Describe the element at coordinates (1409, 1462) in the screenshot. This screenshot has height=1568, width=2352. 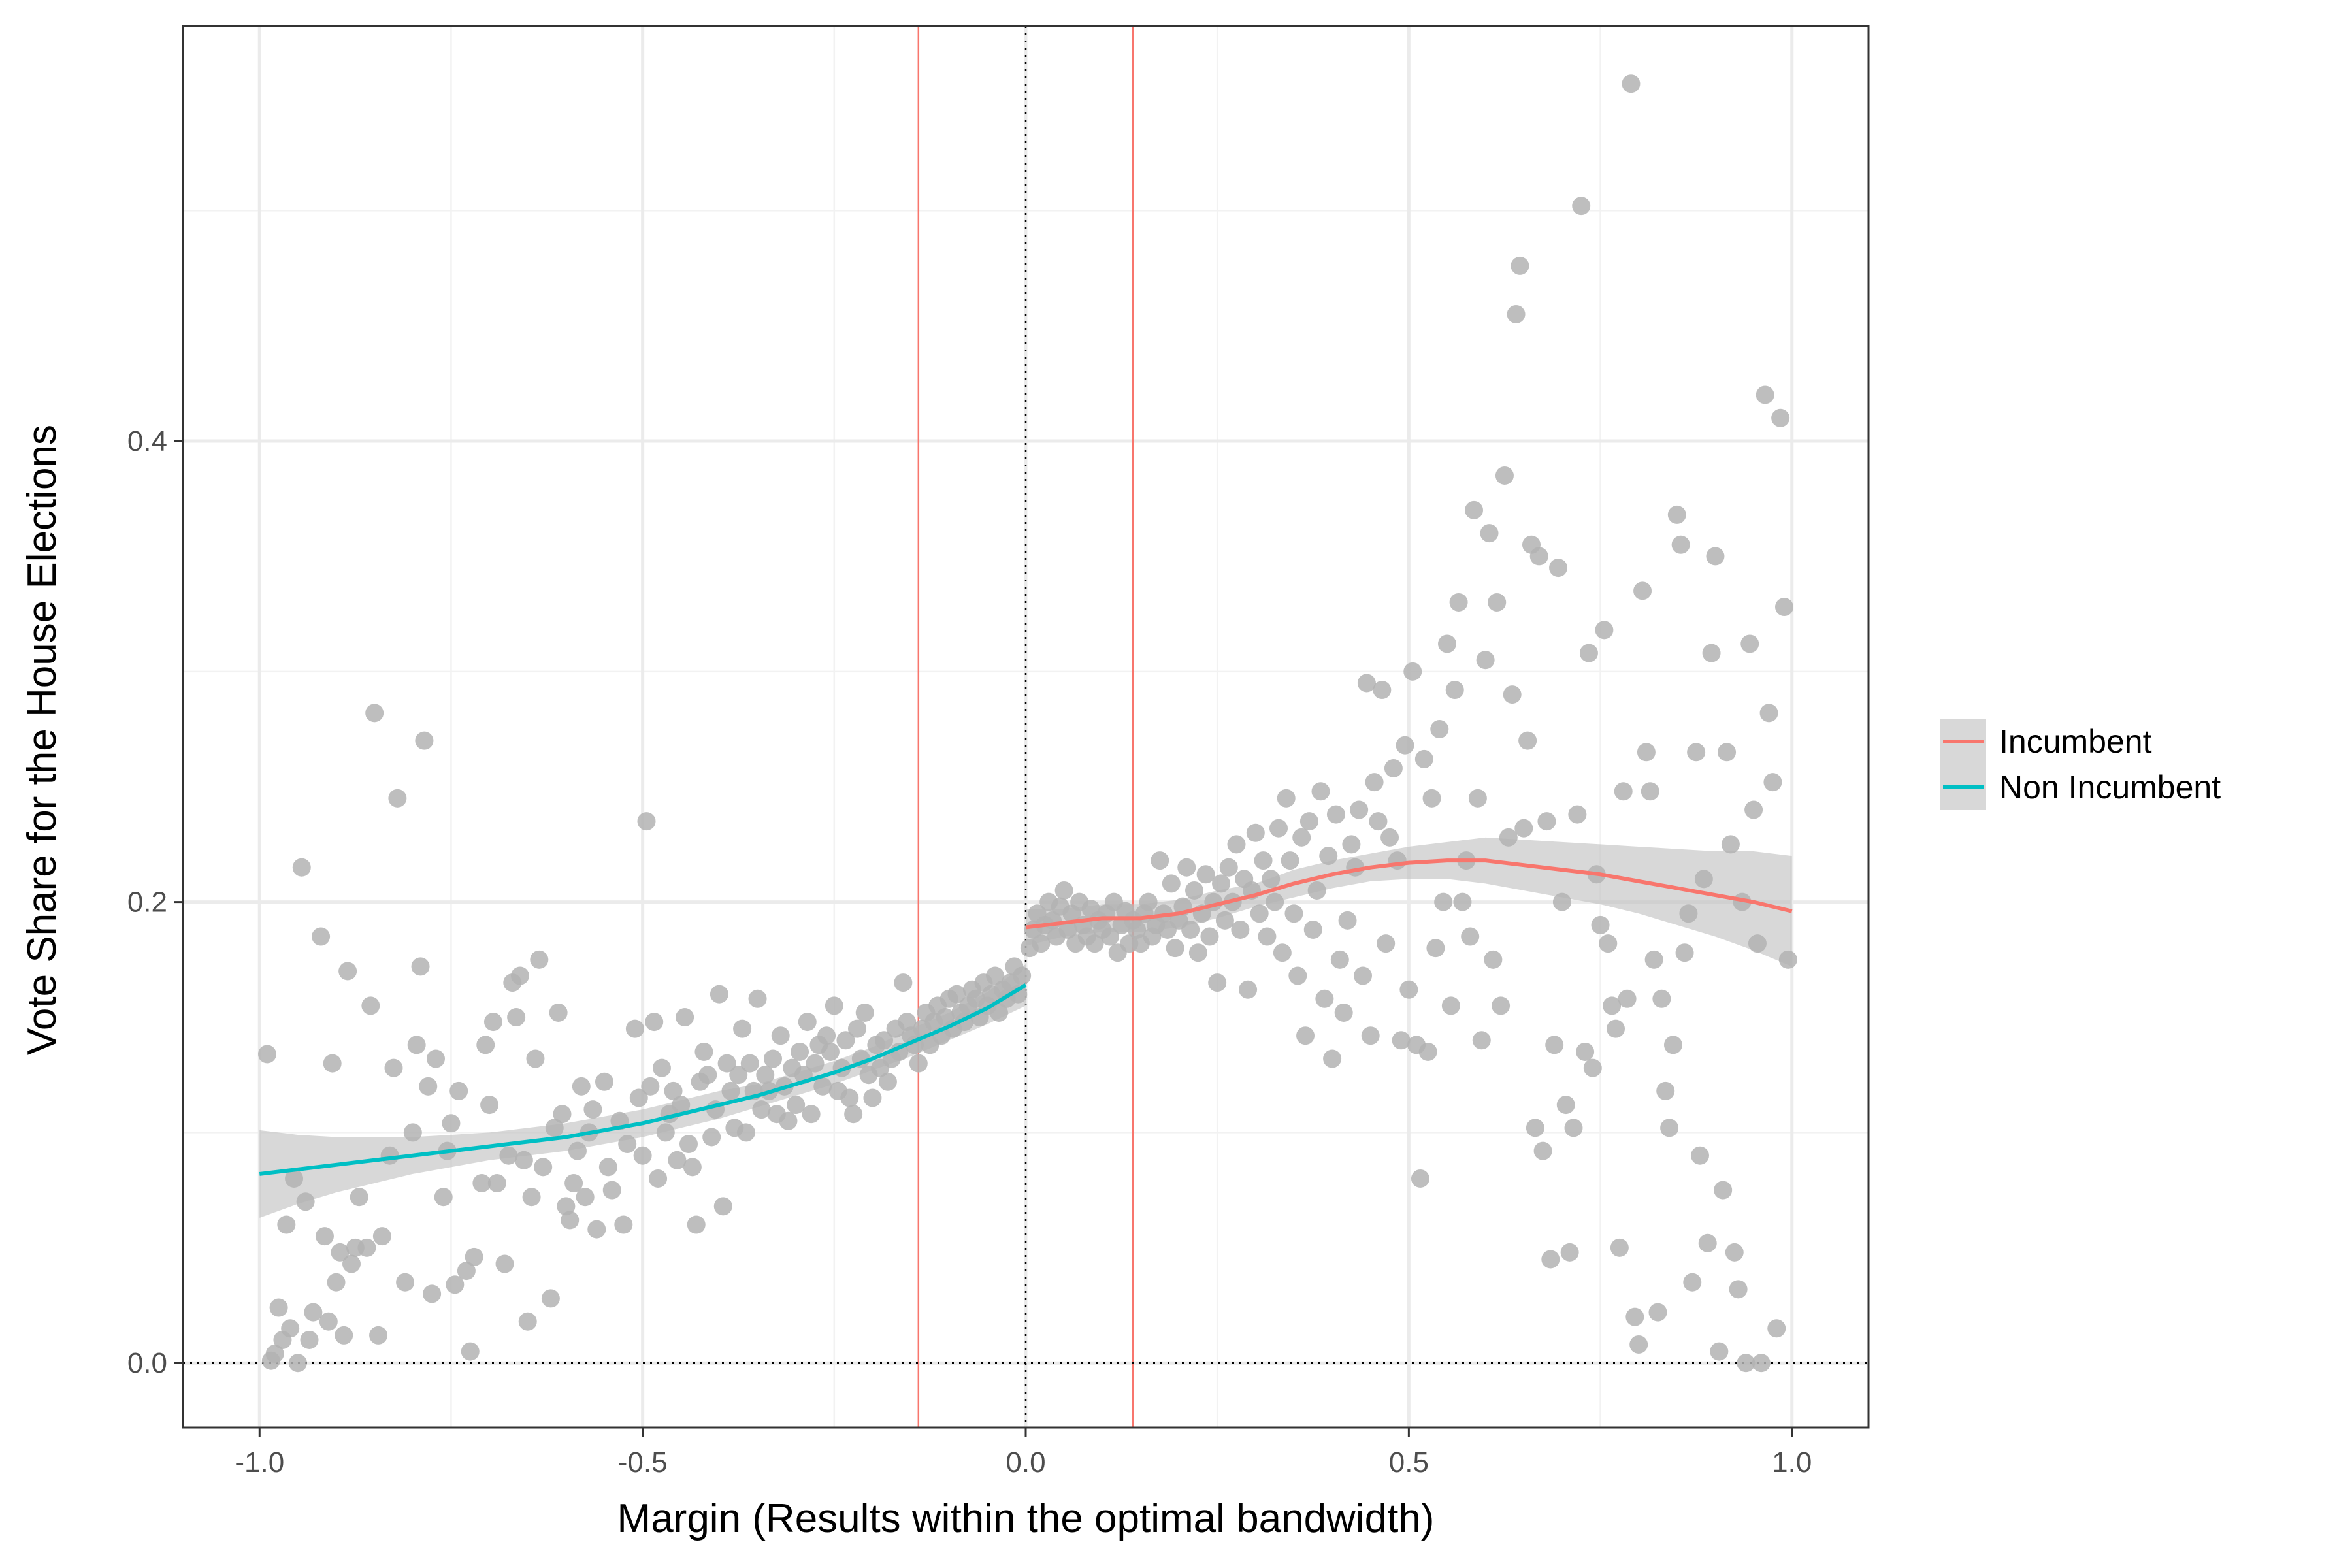
I see `x-tick-label: 0.5` at that location.